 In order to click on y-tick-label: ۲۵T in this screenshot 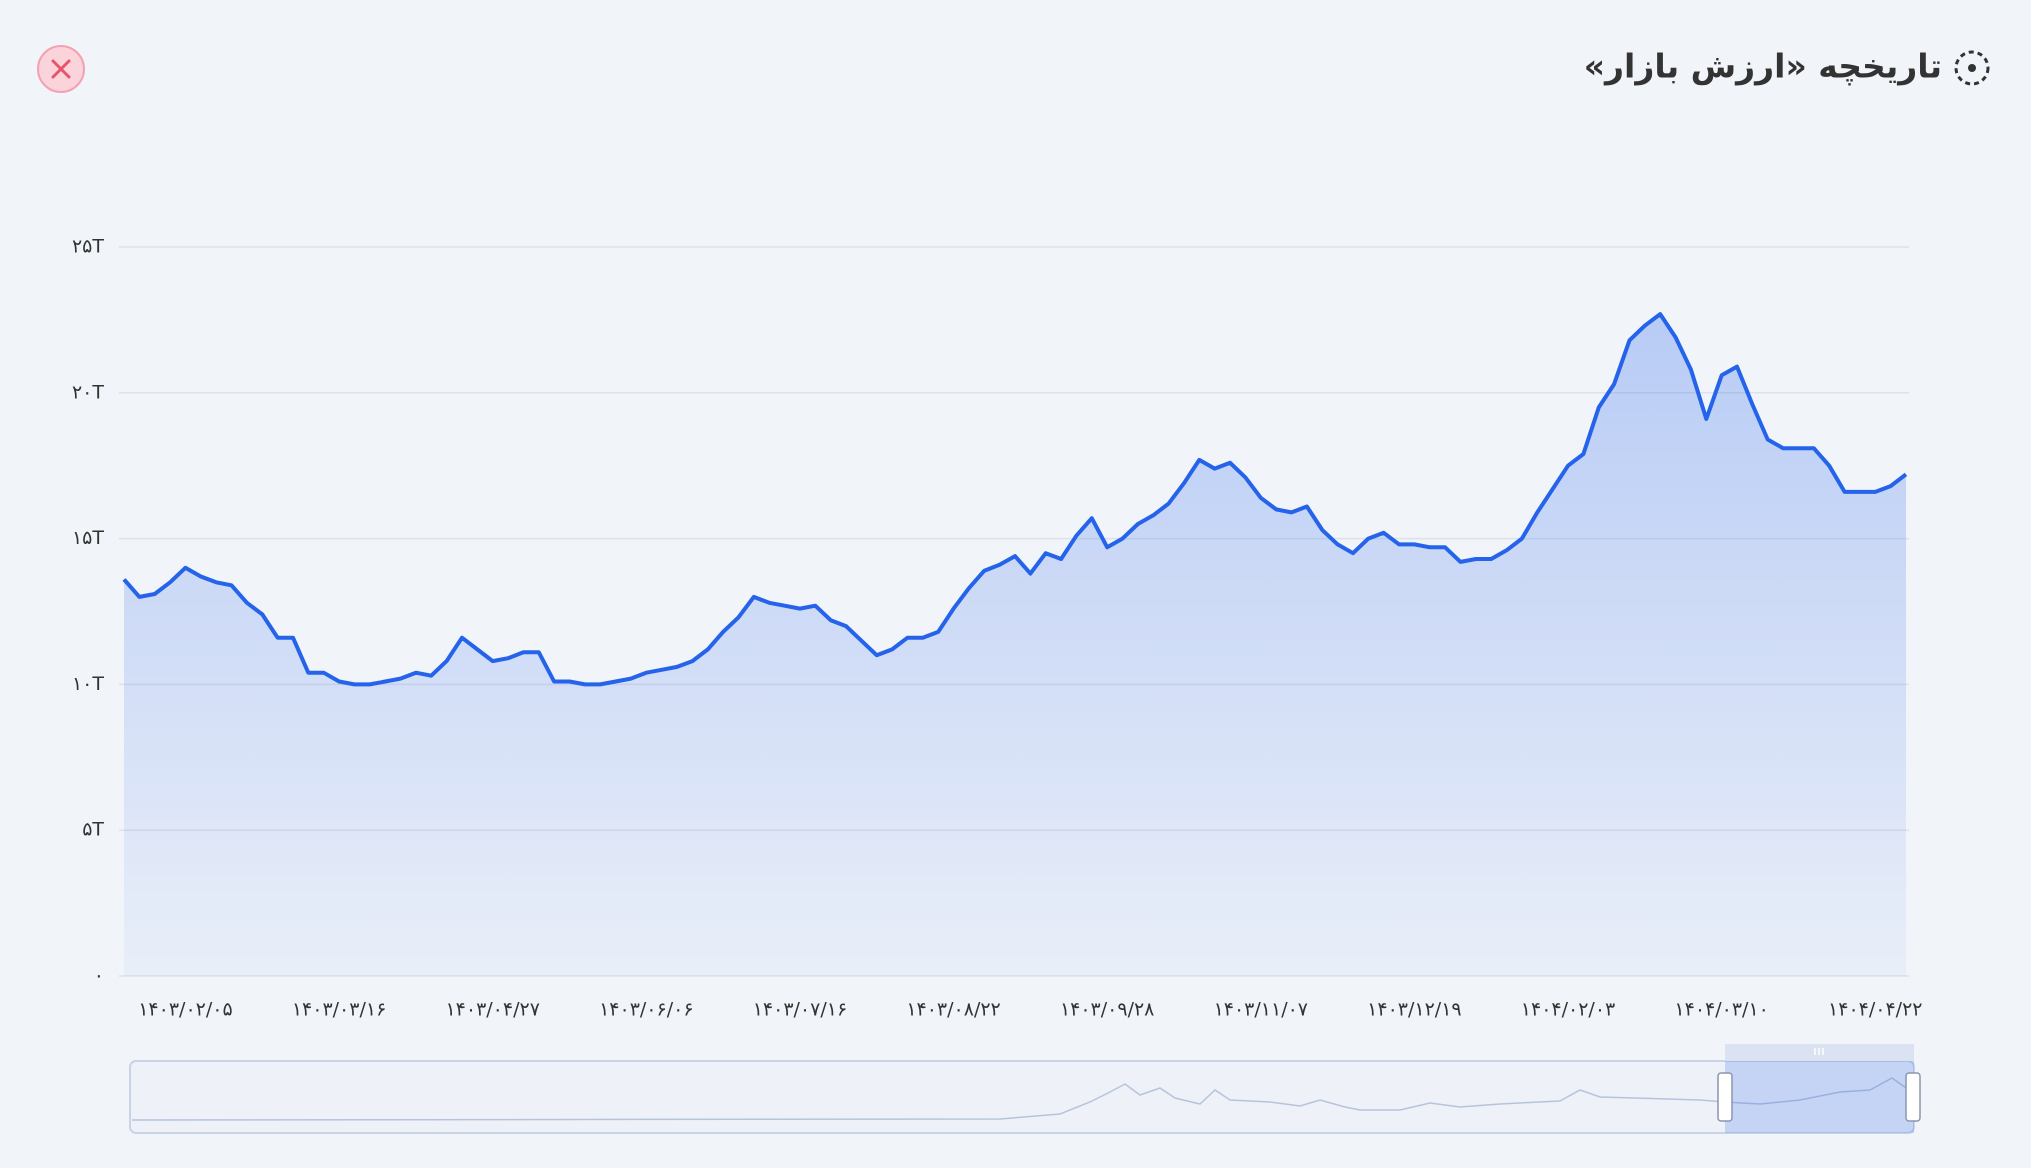, I will do `click(88, 247)`.